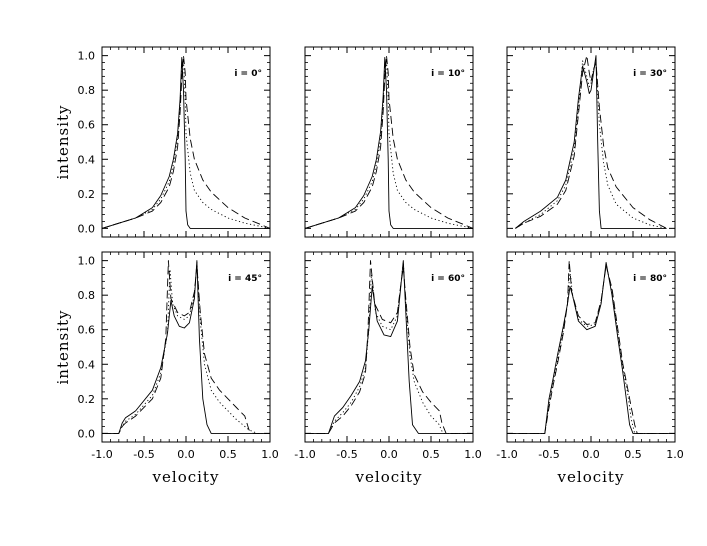  I want to click on chart-panel: 0.0 0.2 0.4 0.6 0.8 1.0 i = 0° intensity, so click(162, 142).